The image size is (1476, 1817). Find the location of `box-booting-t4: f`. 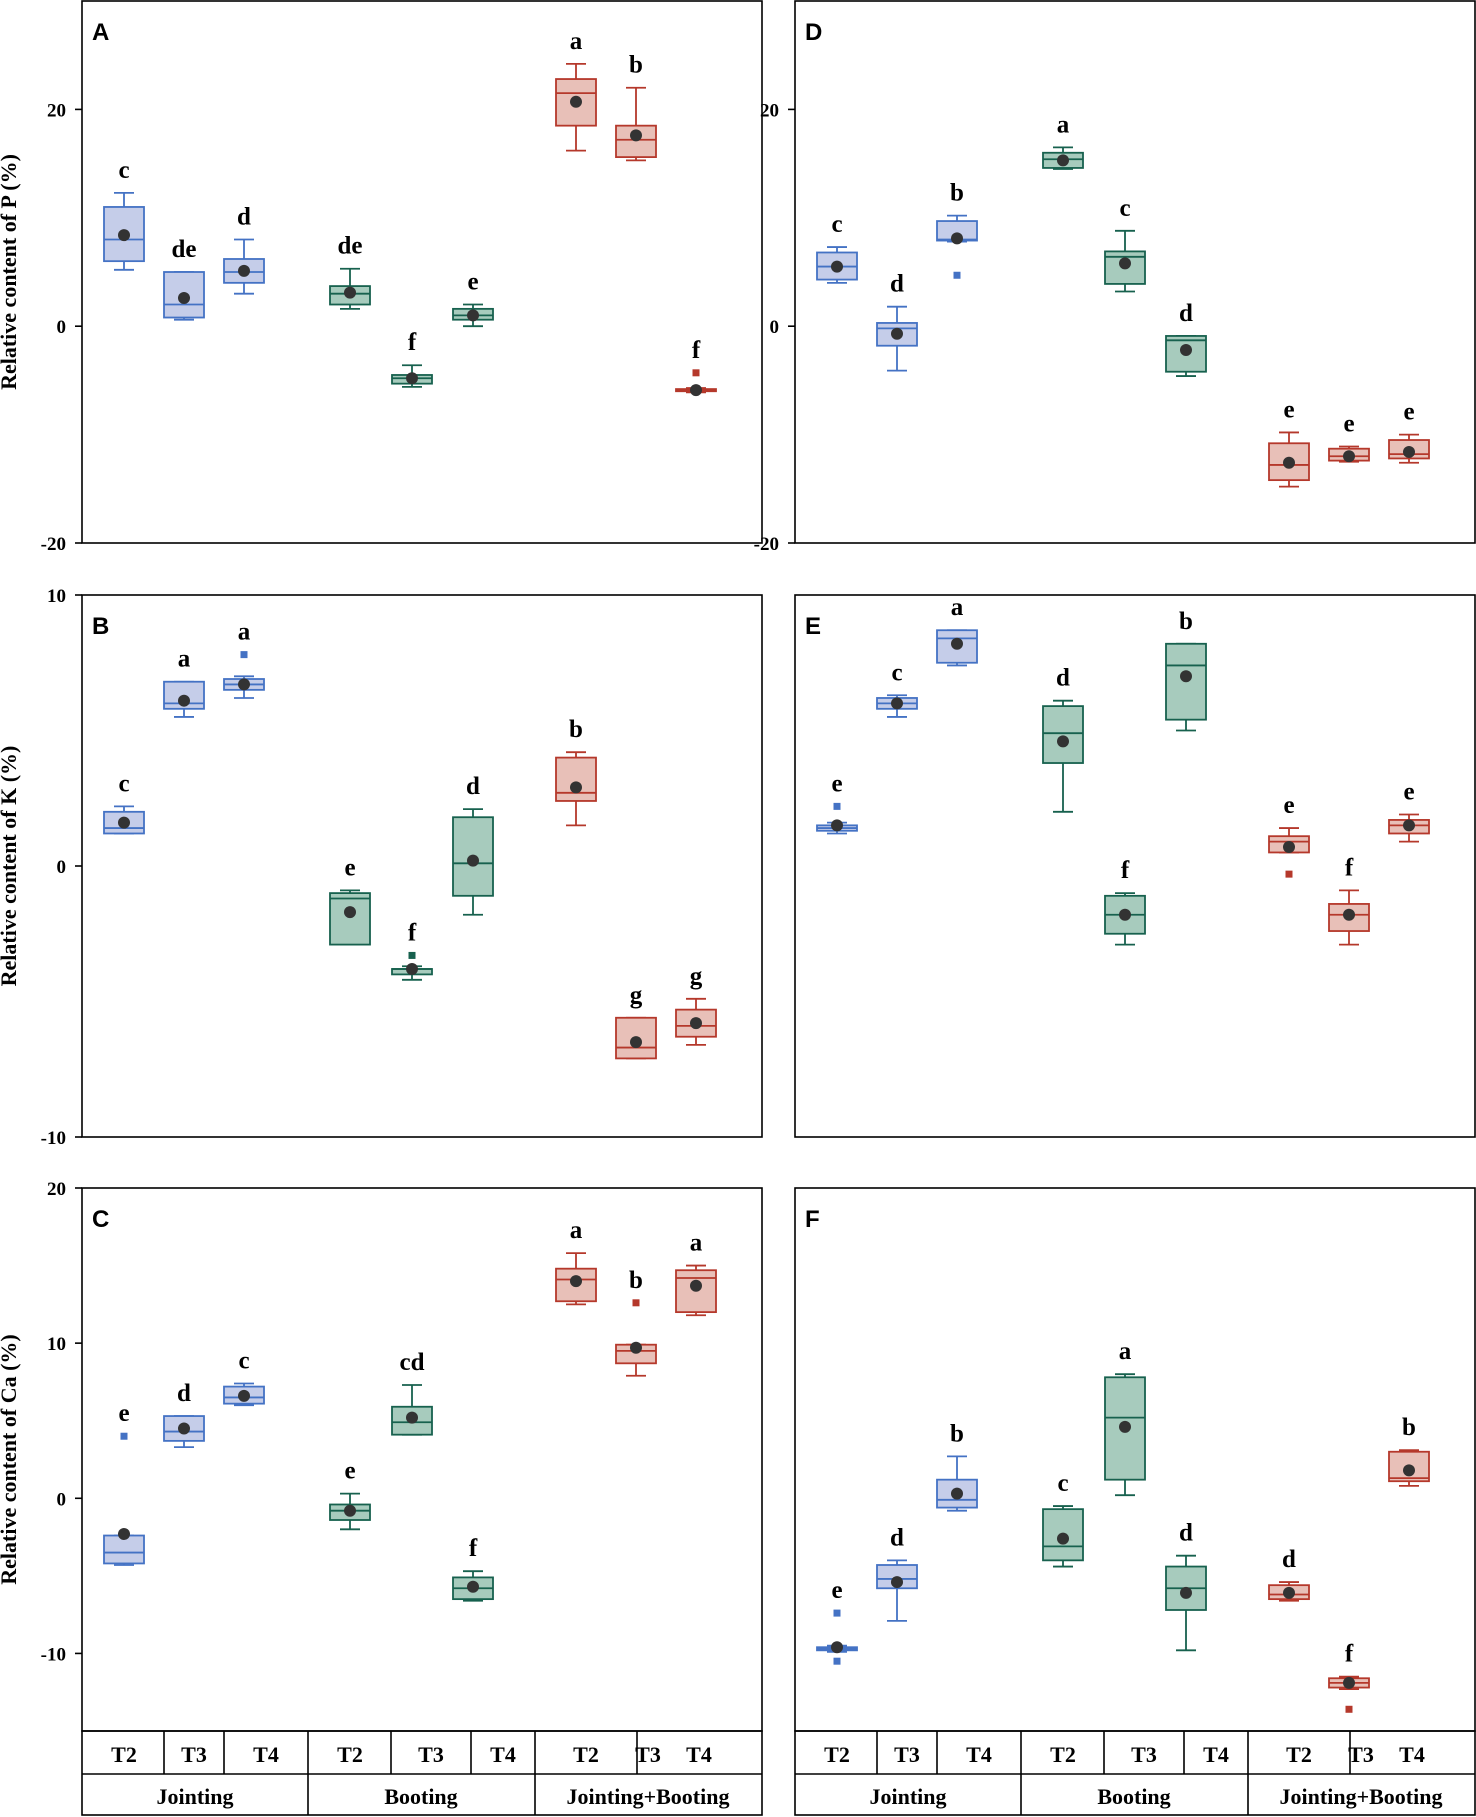

box-booting-t4: f is located at coordinates (473, 1568).